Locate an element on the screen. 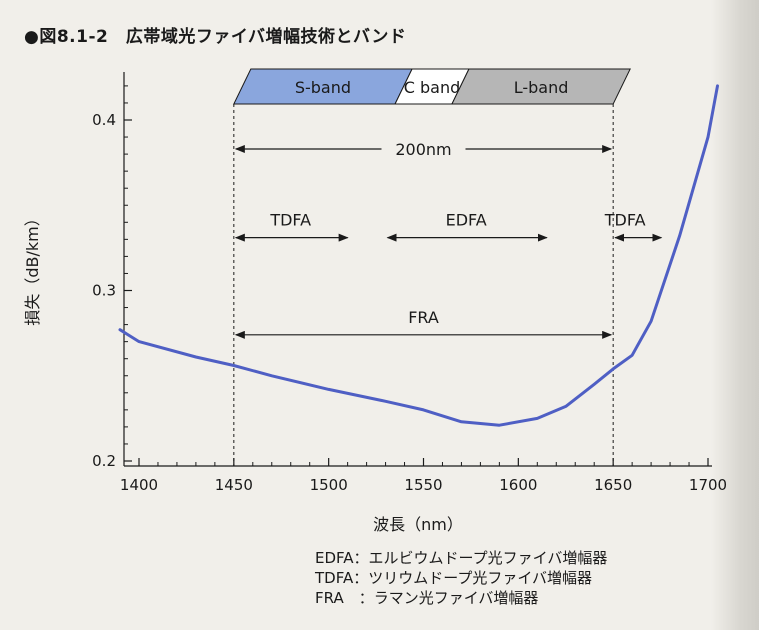  page-edge-shadow is located at coordinates (735, 315).